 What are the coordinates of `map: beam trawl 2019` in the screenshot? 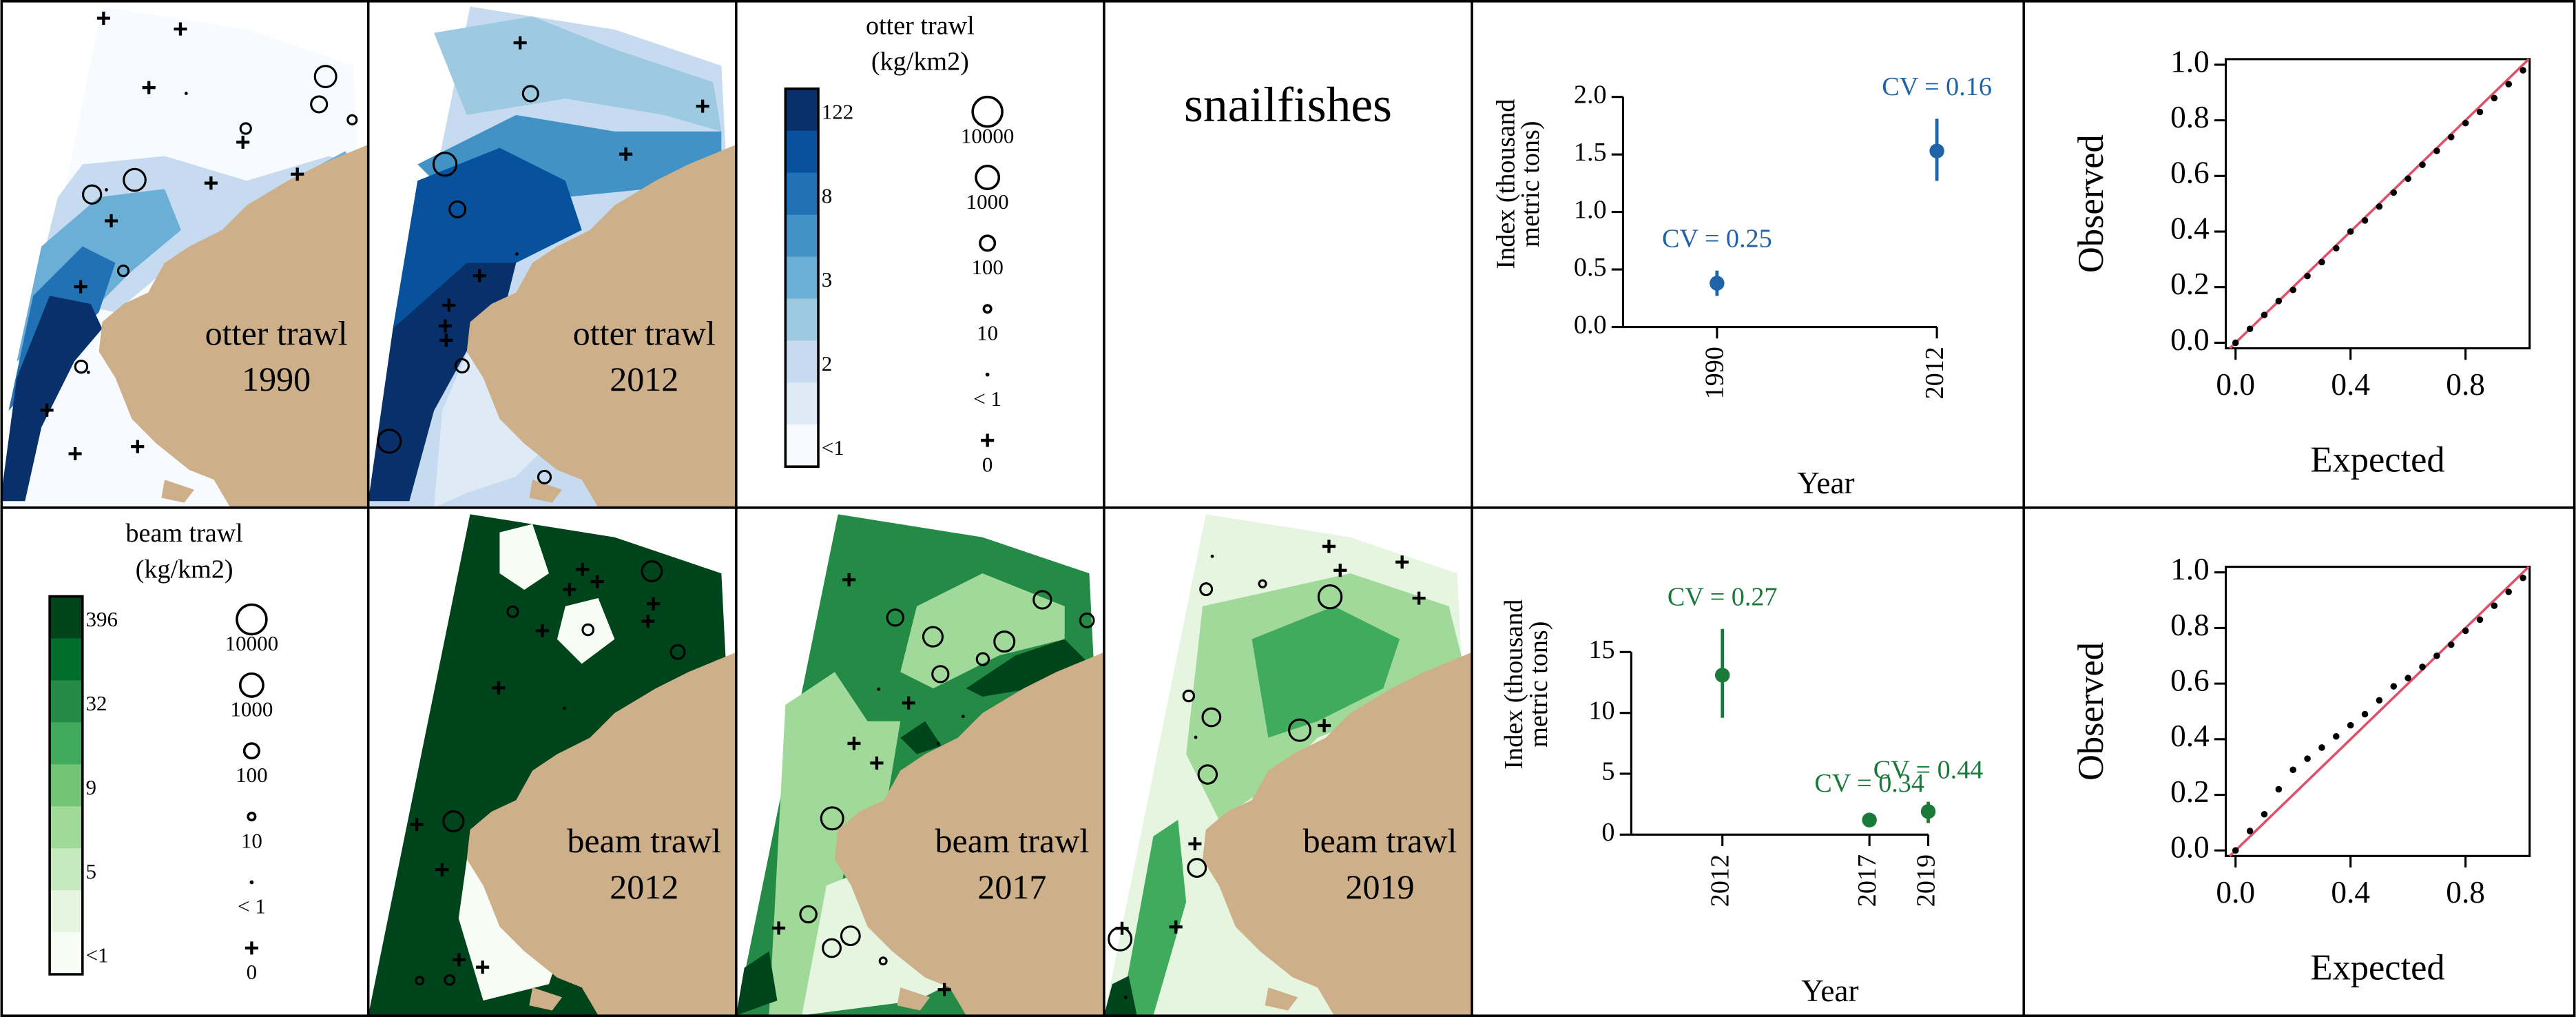 It's located at (1288, 765).